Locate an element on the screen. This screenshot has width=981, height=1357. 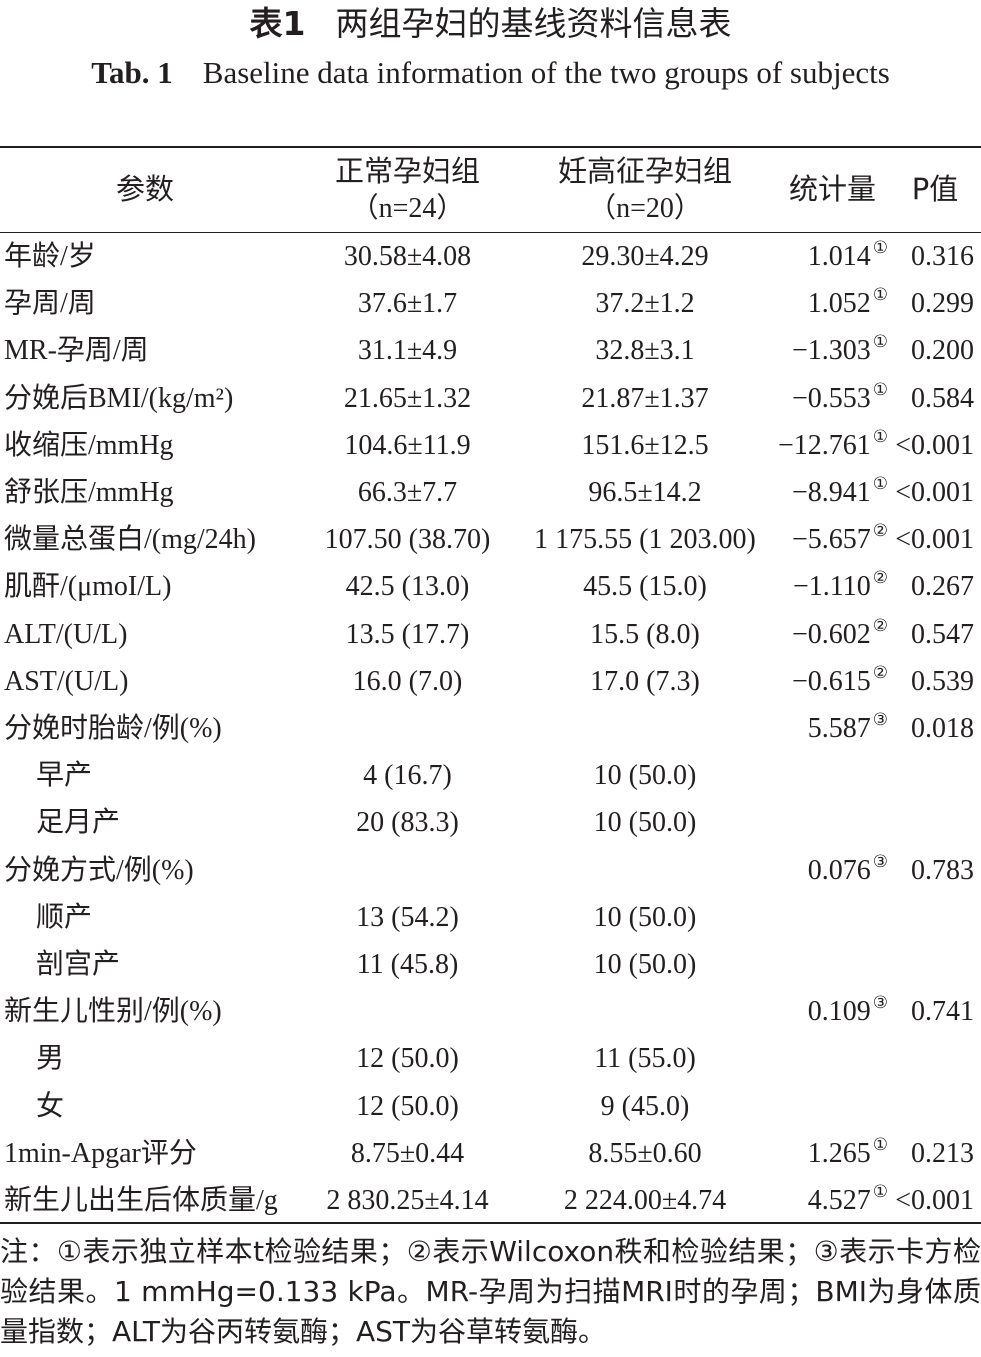
row-parameter: MR-孕周/周 is located at coordinates (76, 350).